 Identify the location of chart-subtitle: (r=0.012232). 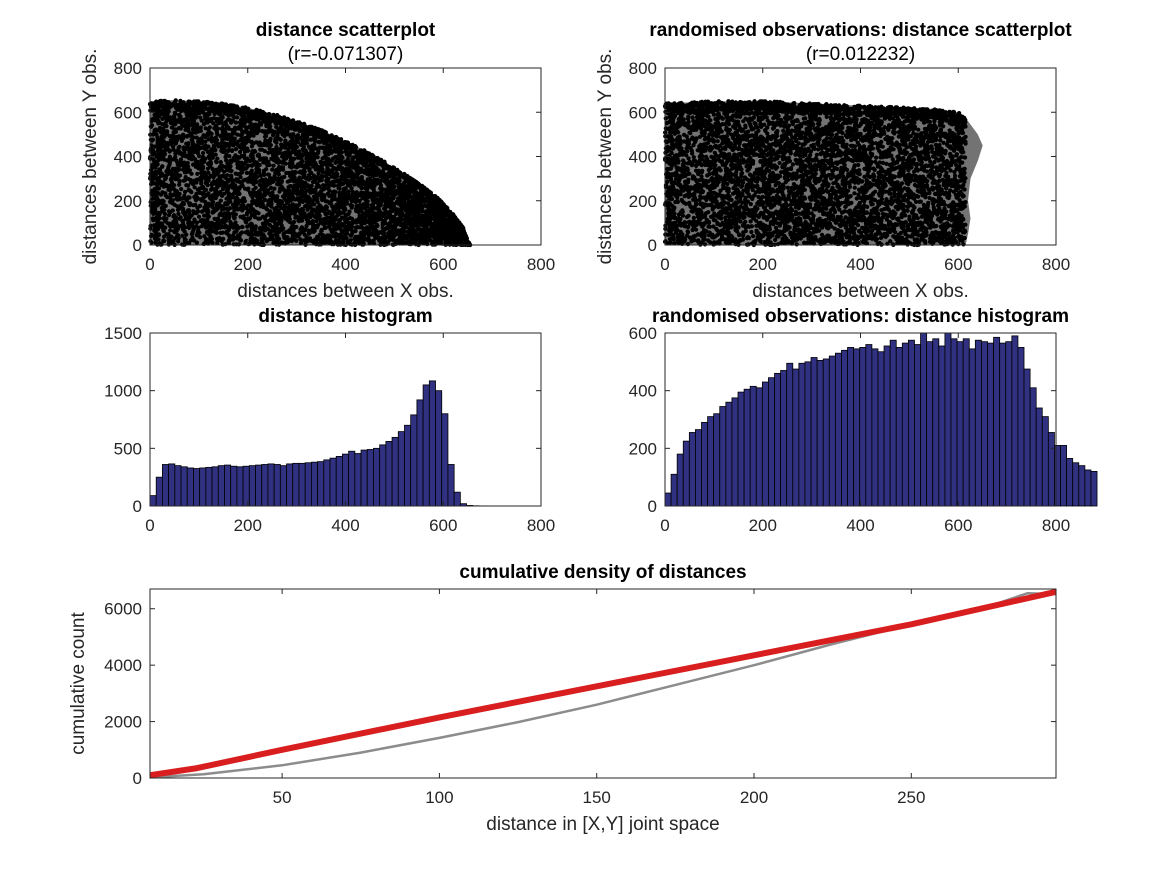
(860, 54).